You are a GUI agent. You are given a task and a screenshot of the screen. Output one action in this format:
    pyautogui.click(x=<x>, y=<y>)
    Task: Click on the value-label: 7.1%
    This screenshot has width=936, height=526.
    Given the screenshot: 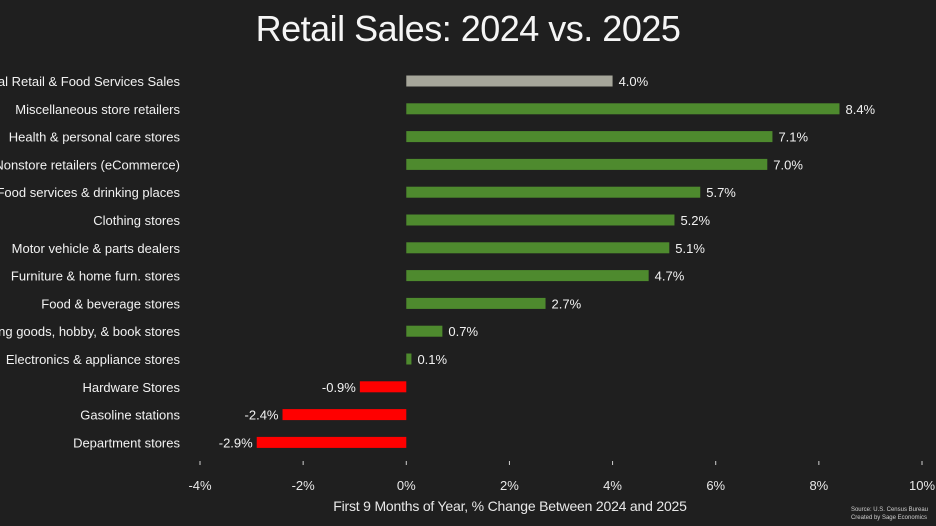 What is the action you would take?
    pyautogui.click(x=793, y=137)
    